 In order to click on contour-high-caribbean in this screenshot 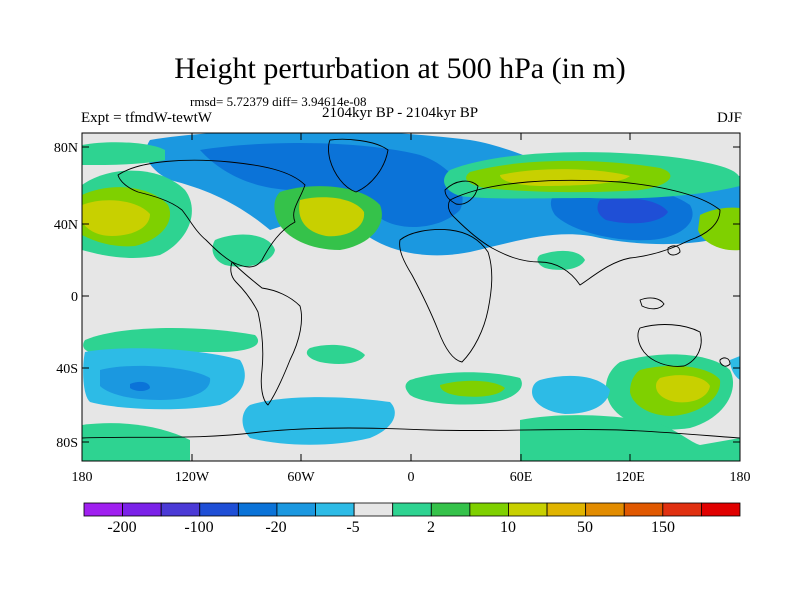, I will do `click(243, 250)`.